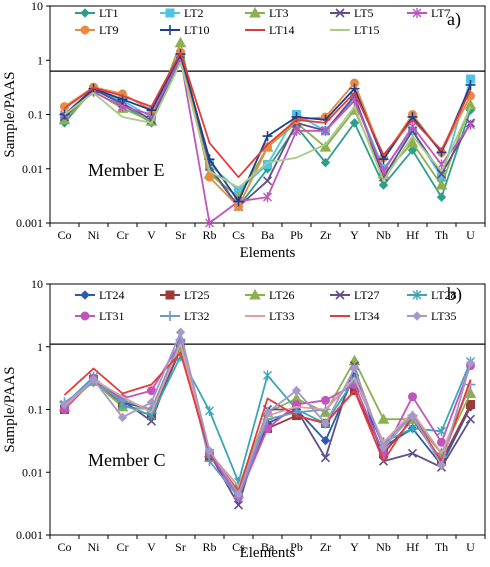 Image resolution: width=490 pixels, height=567 pixels. What do you see at coordinates (454, 294) in the screenshot?
I see `chart-b-panel-label: b)` at bounding box center [454, 294].